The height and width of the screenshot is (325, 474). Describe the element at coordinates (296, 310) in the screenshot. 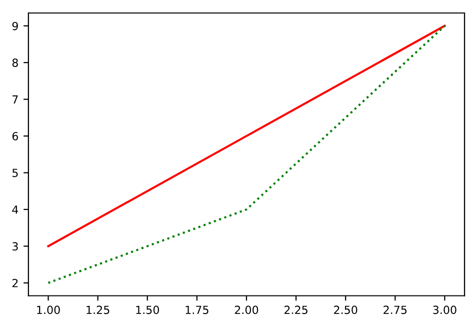

I see `x-tick-label: 2.25` at that location.